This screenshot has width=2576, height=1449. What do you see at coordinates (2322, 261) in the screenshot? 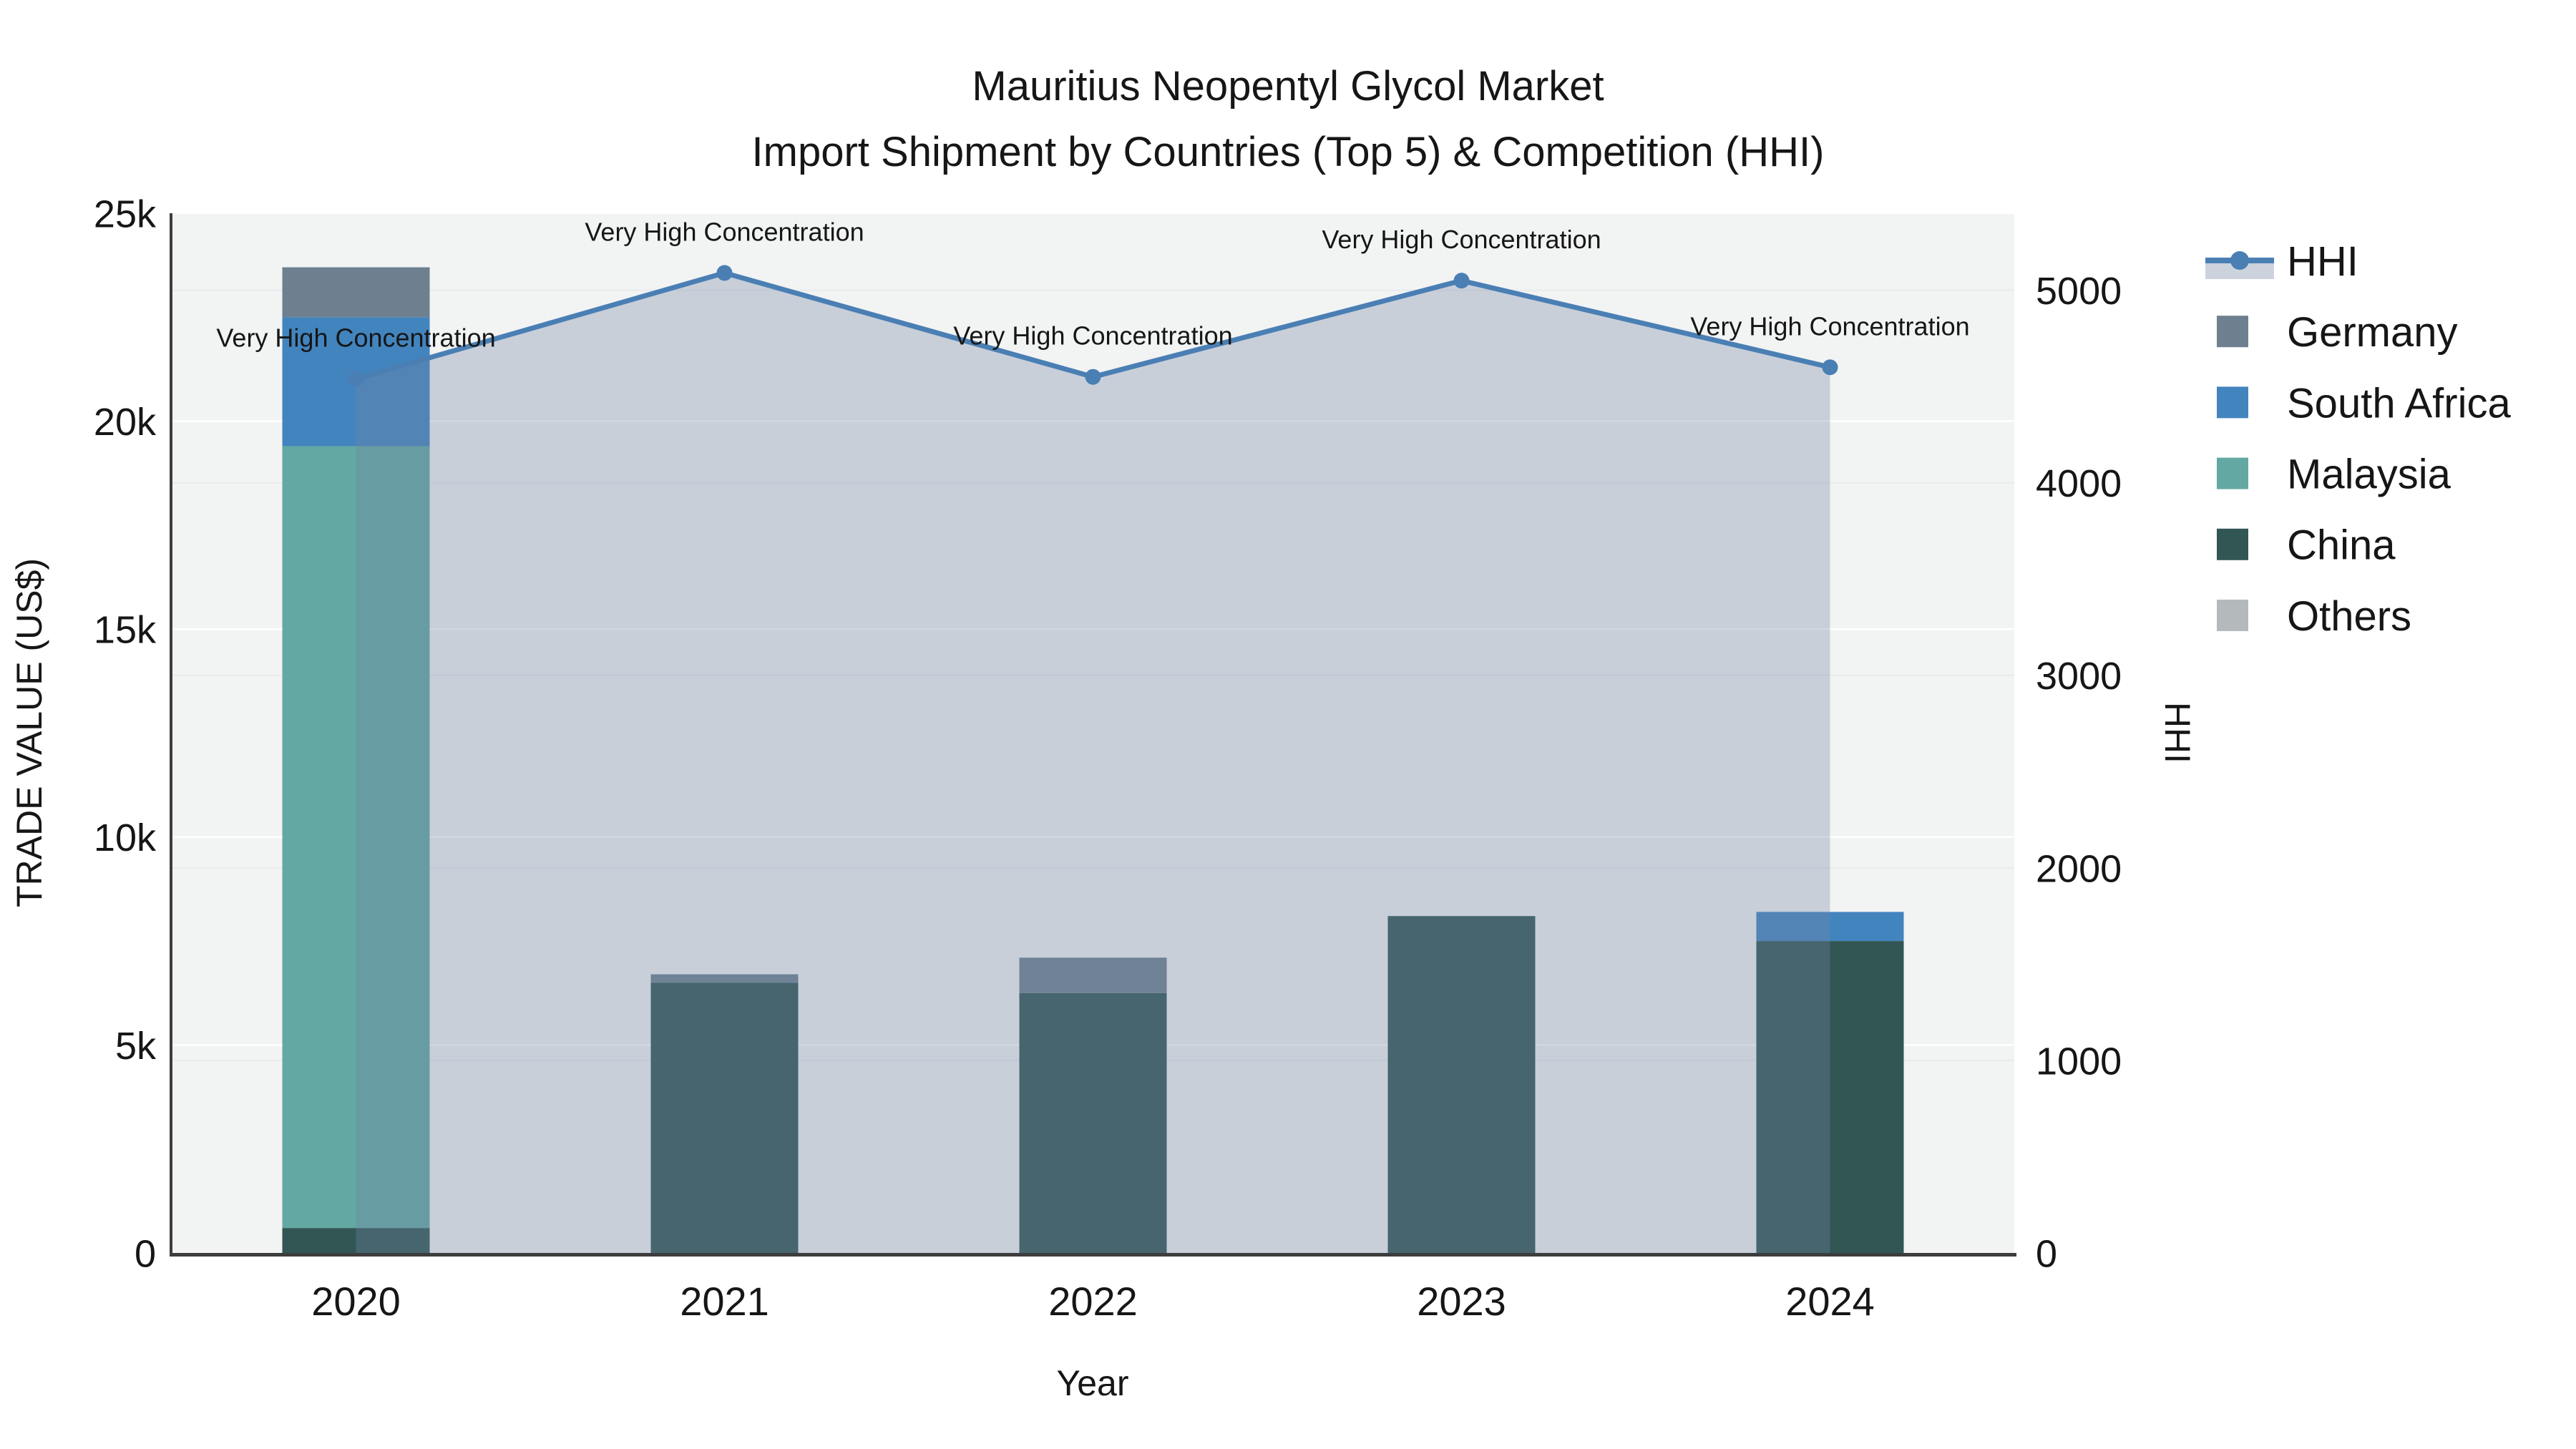
I see `legend-label-hhi: HHI` at bounding box center [2322, 261].